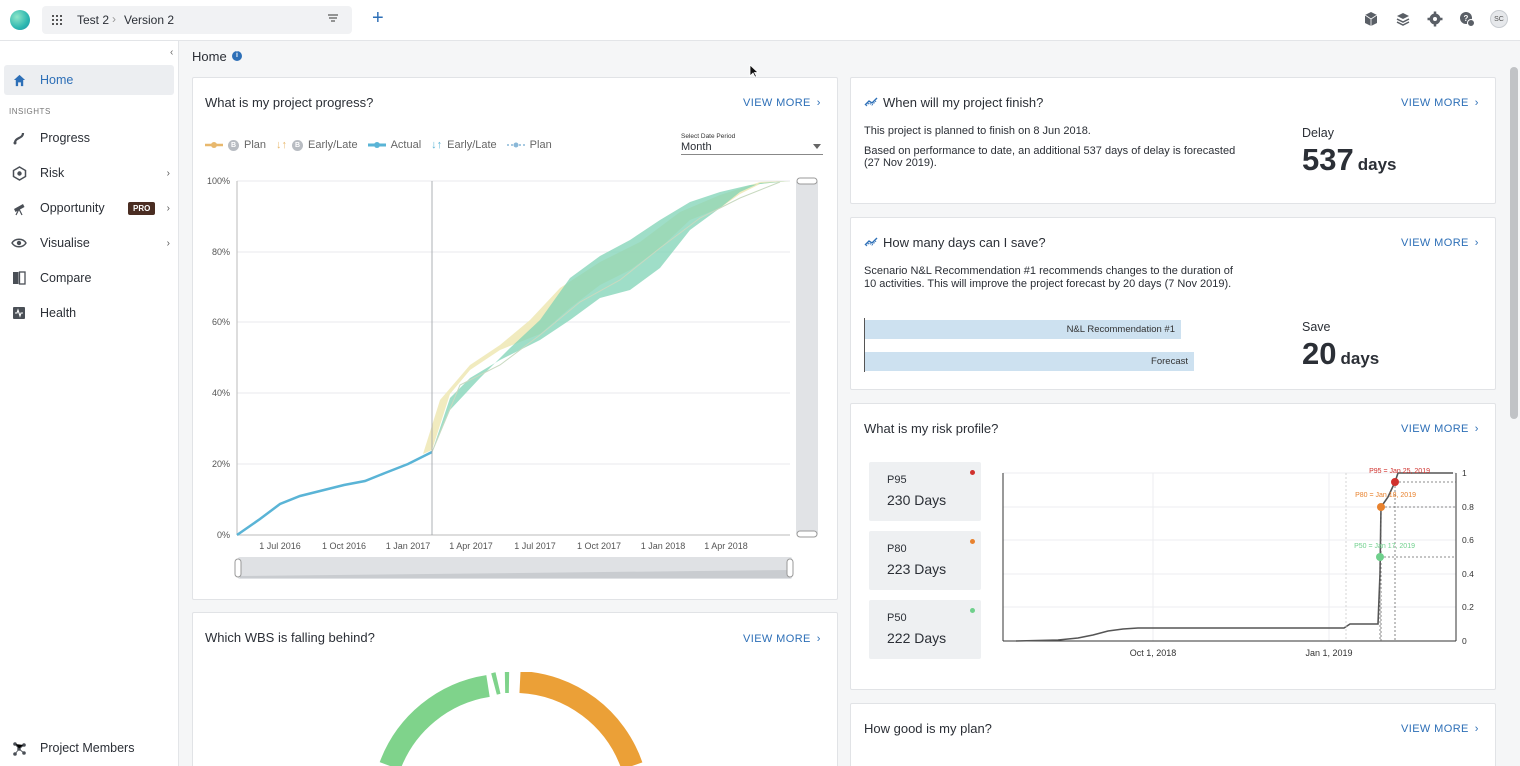  Describe the element at coordinates (760, 20) in the screenshot. I see `top-bar: Test 2 › Version 2 + ? SC` at that location.